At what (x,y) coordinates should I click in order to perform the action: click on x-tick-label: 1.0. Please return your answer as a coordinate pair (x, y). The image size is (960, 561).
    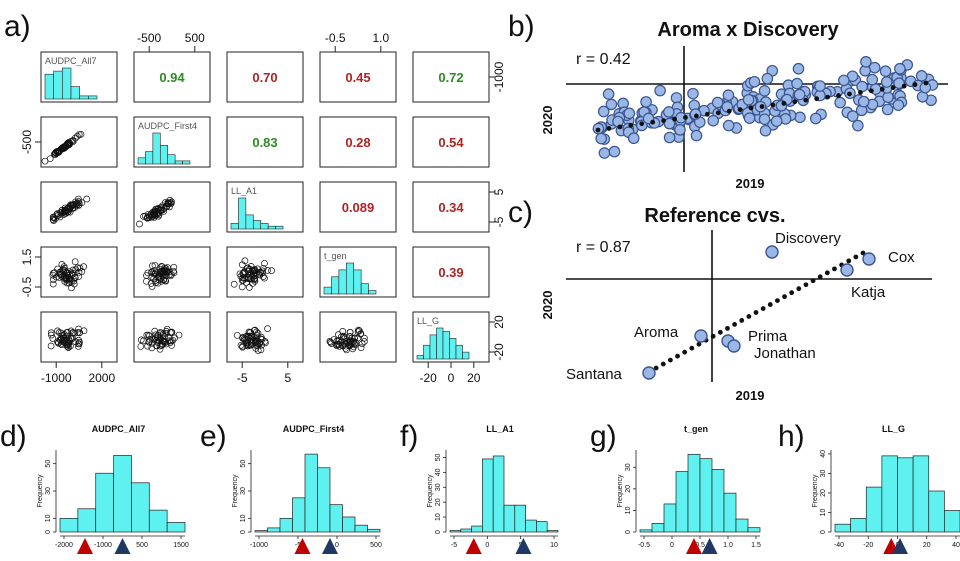
    Looking at the image, I should click on (728, 545).